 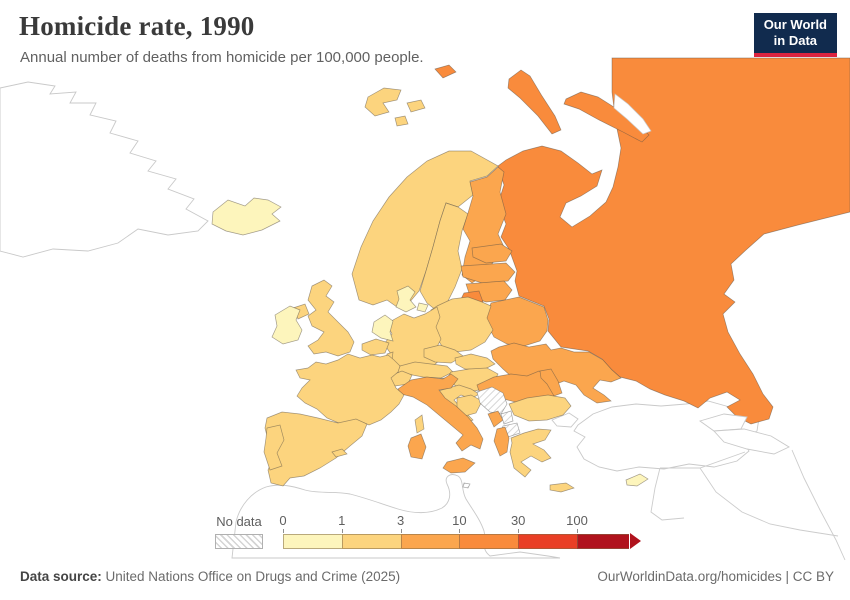 I want to click on country-latvia, so click(x=488, y=273).